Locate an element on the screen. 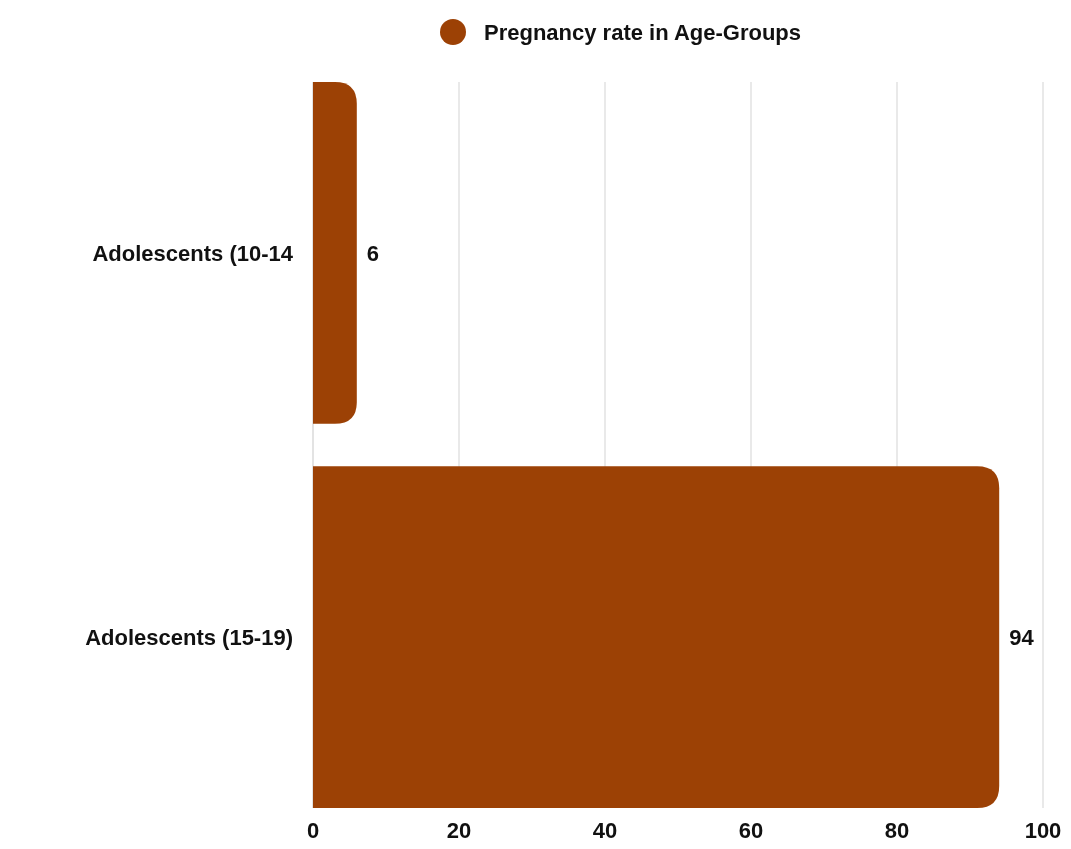  data-label: 6 is located at coordinates (373, 253).